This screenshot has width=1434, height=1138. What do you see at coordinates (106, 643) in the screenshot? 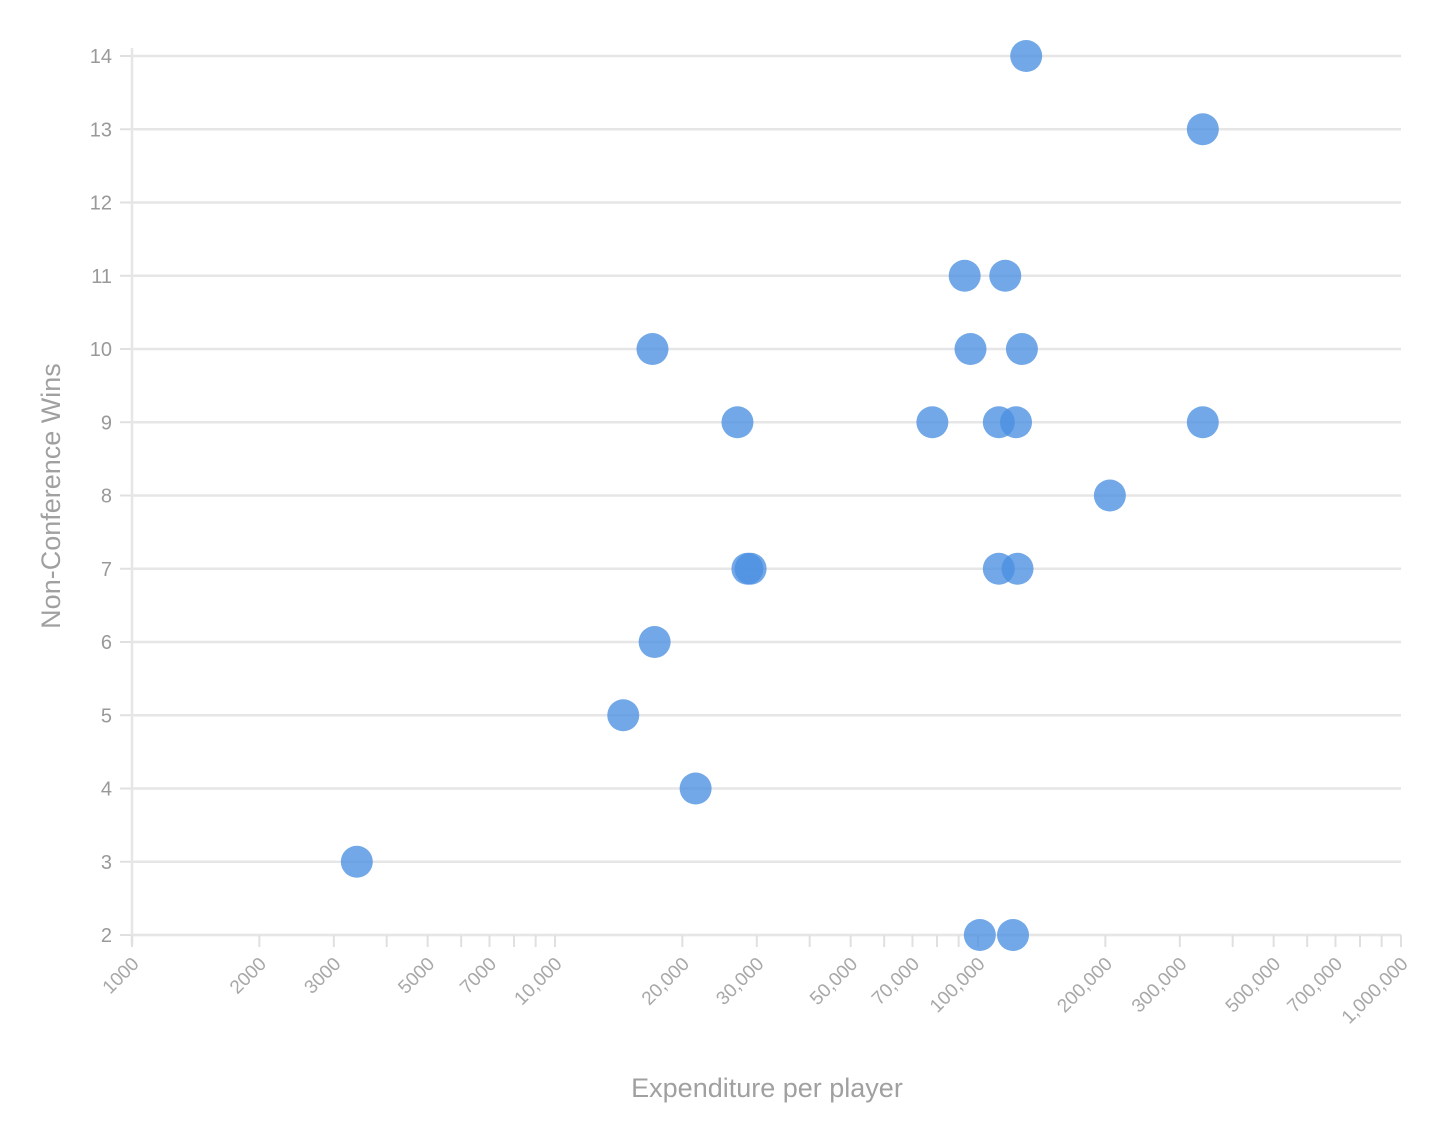
I see `y-tick-label: 6` at bounding box center [106, 643].